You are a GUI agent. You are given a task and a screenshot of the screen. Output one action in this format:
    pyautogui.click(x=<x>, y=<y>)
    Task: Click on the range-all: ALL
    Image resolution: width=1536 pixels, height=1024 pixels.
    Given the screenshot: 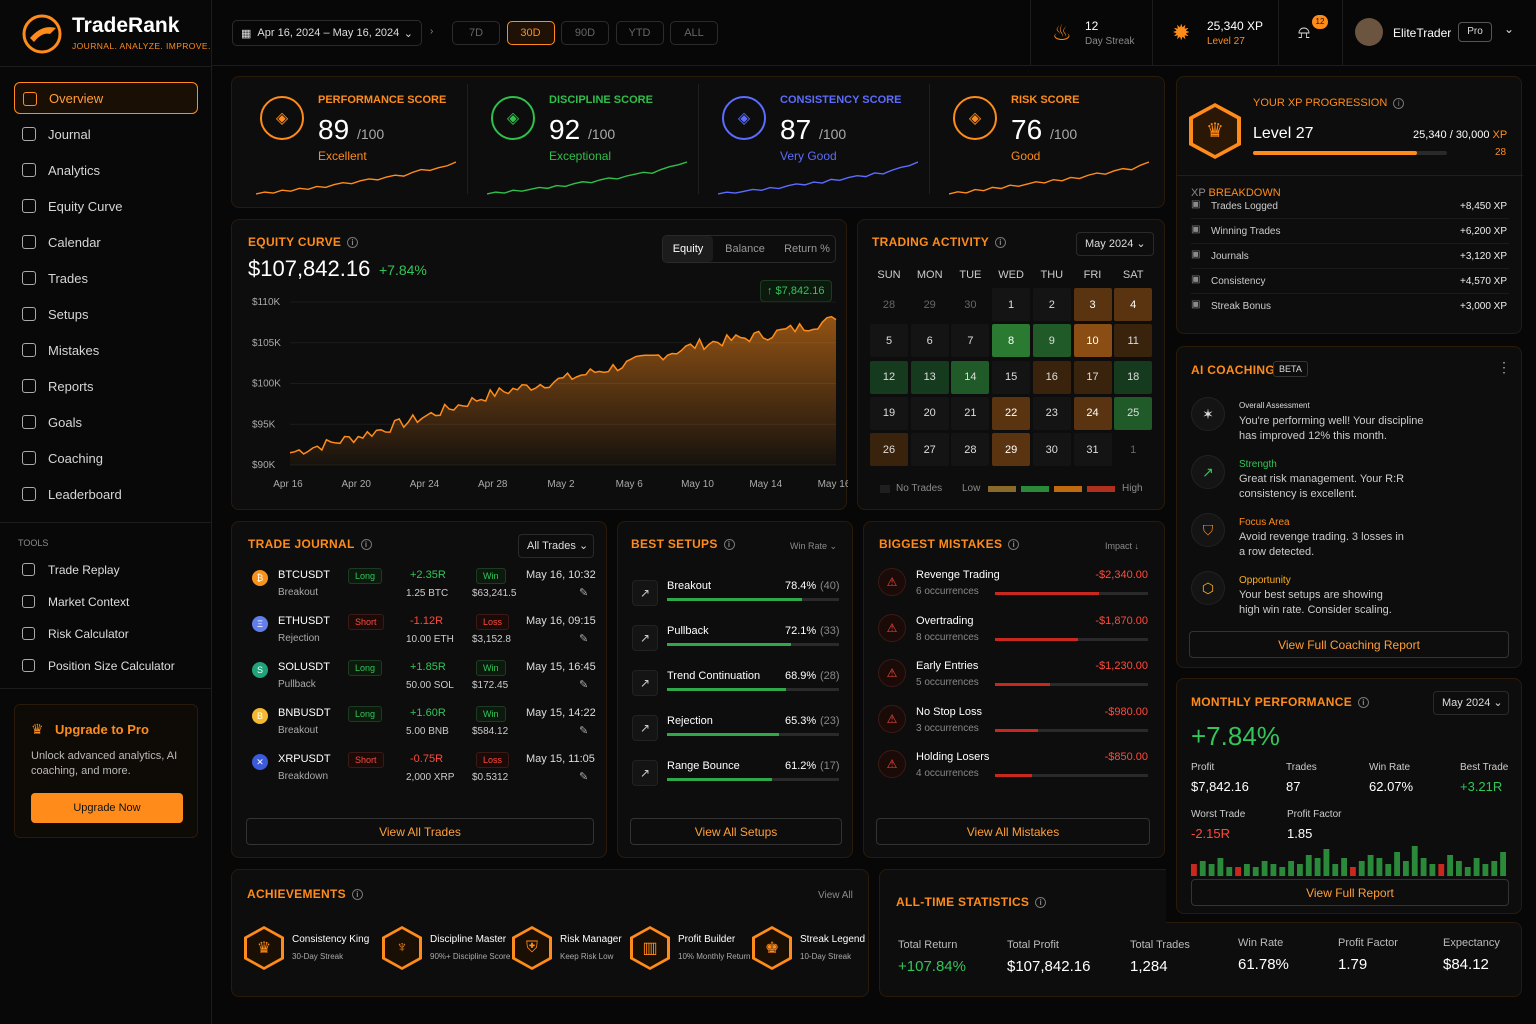 What is the action you would take?
    pyautogui.click(x=694, y=33)
    